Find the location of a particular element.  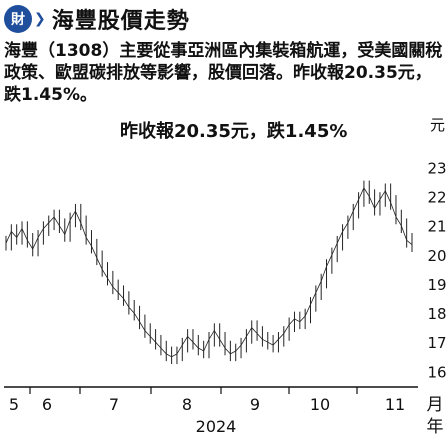

x-tick-label: 10 is located at coordinates (320, 404).